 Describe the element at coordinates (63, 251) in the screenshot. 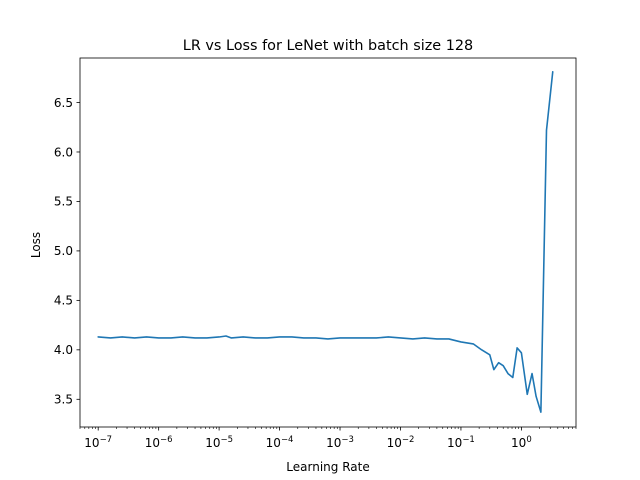

I see `y-tick-label: 5.0` at that location.